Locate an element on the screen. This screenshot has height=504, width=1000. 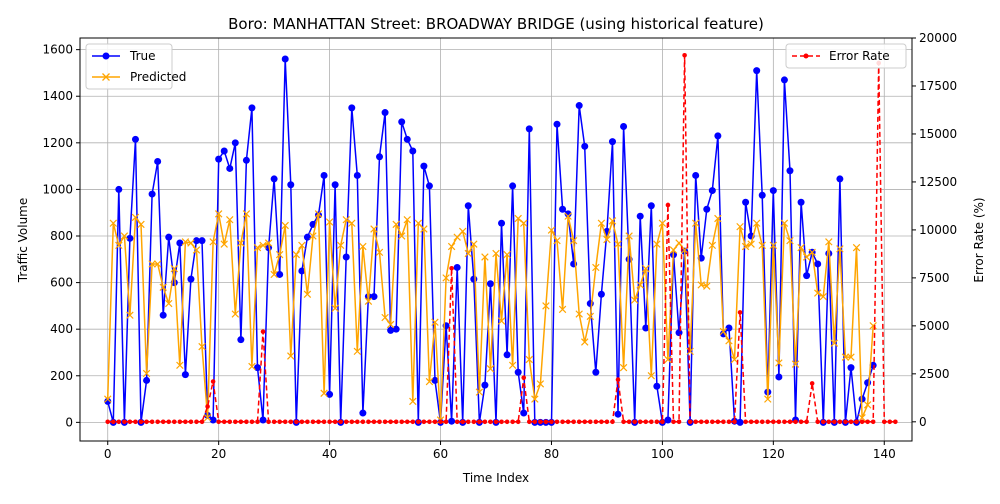
y-tick-label: 1000 is located at coordinates (57, 189).